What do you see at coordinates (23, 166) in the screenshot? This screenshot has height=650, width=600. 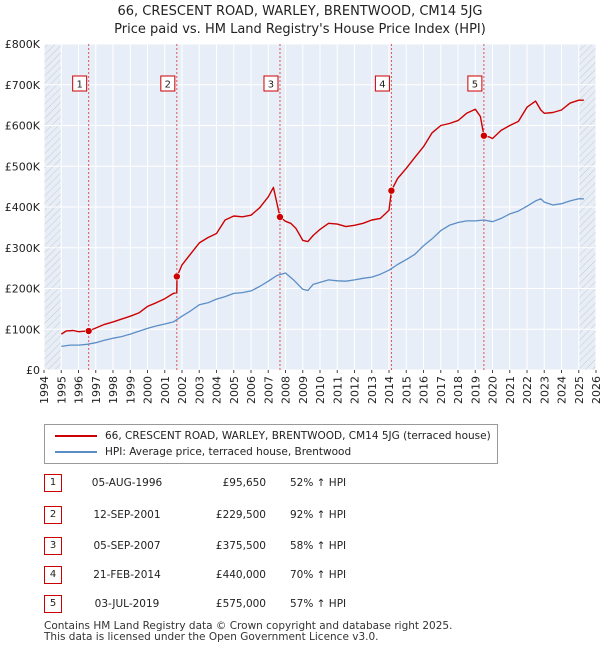 I see `y-tick-label: £500K` at bounding box center [23, 166].